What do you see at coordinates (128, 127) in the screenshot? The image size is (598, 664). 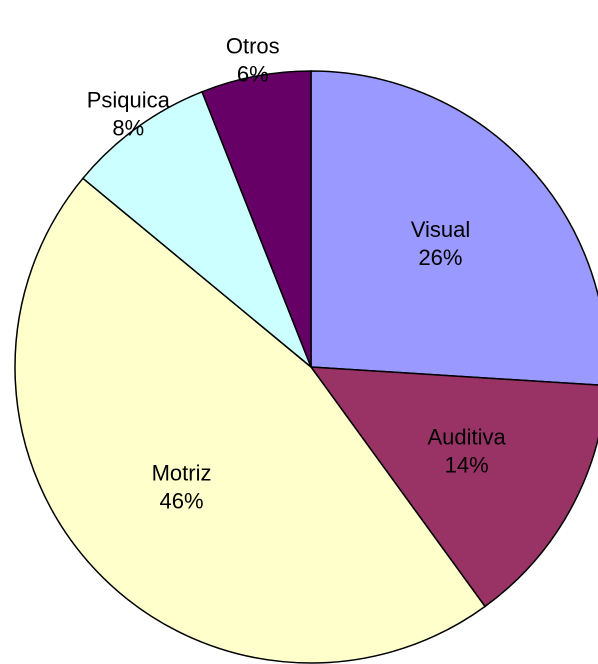 I see `value-label: 8%` at bounding box center [128, 127].